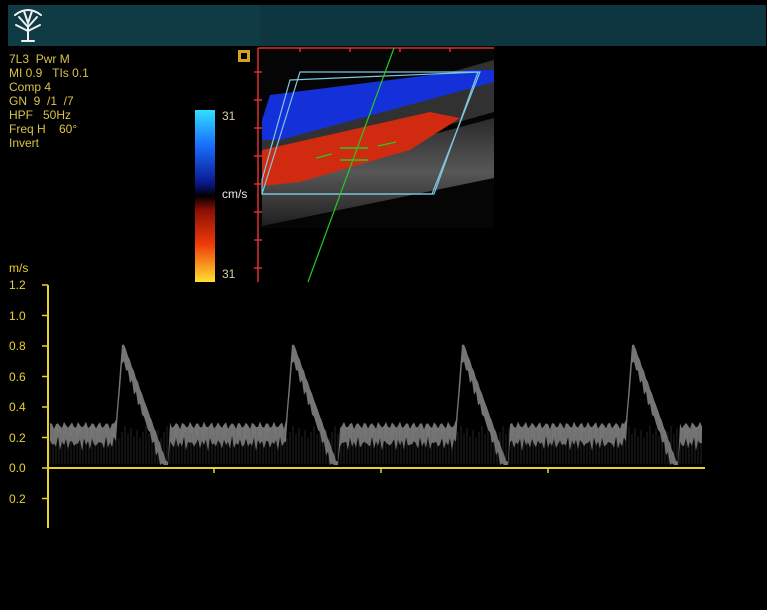 Image resolution: width=767 pixels, height=610 pixels. Describe the element at coordinates (17, 376) in the screenshot. I see `velocity-tick-label: 0.6` at that location.